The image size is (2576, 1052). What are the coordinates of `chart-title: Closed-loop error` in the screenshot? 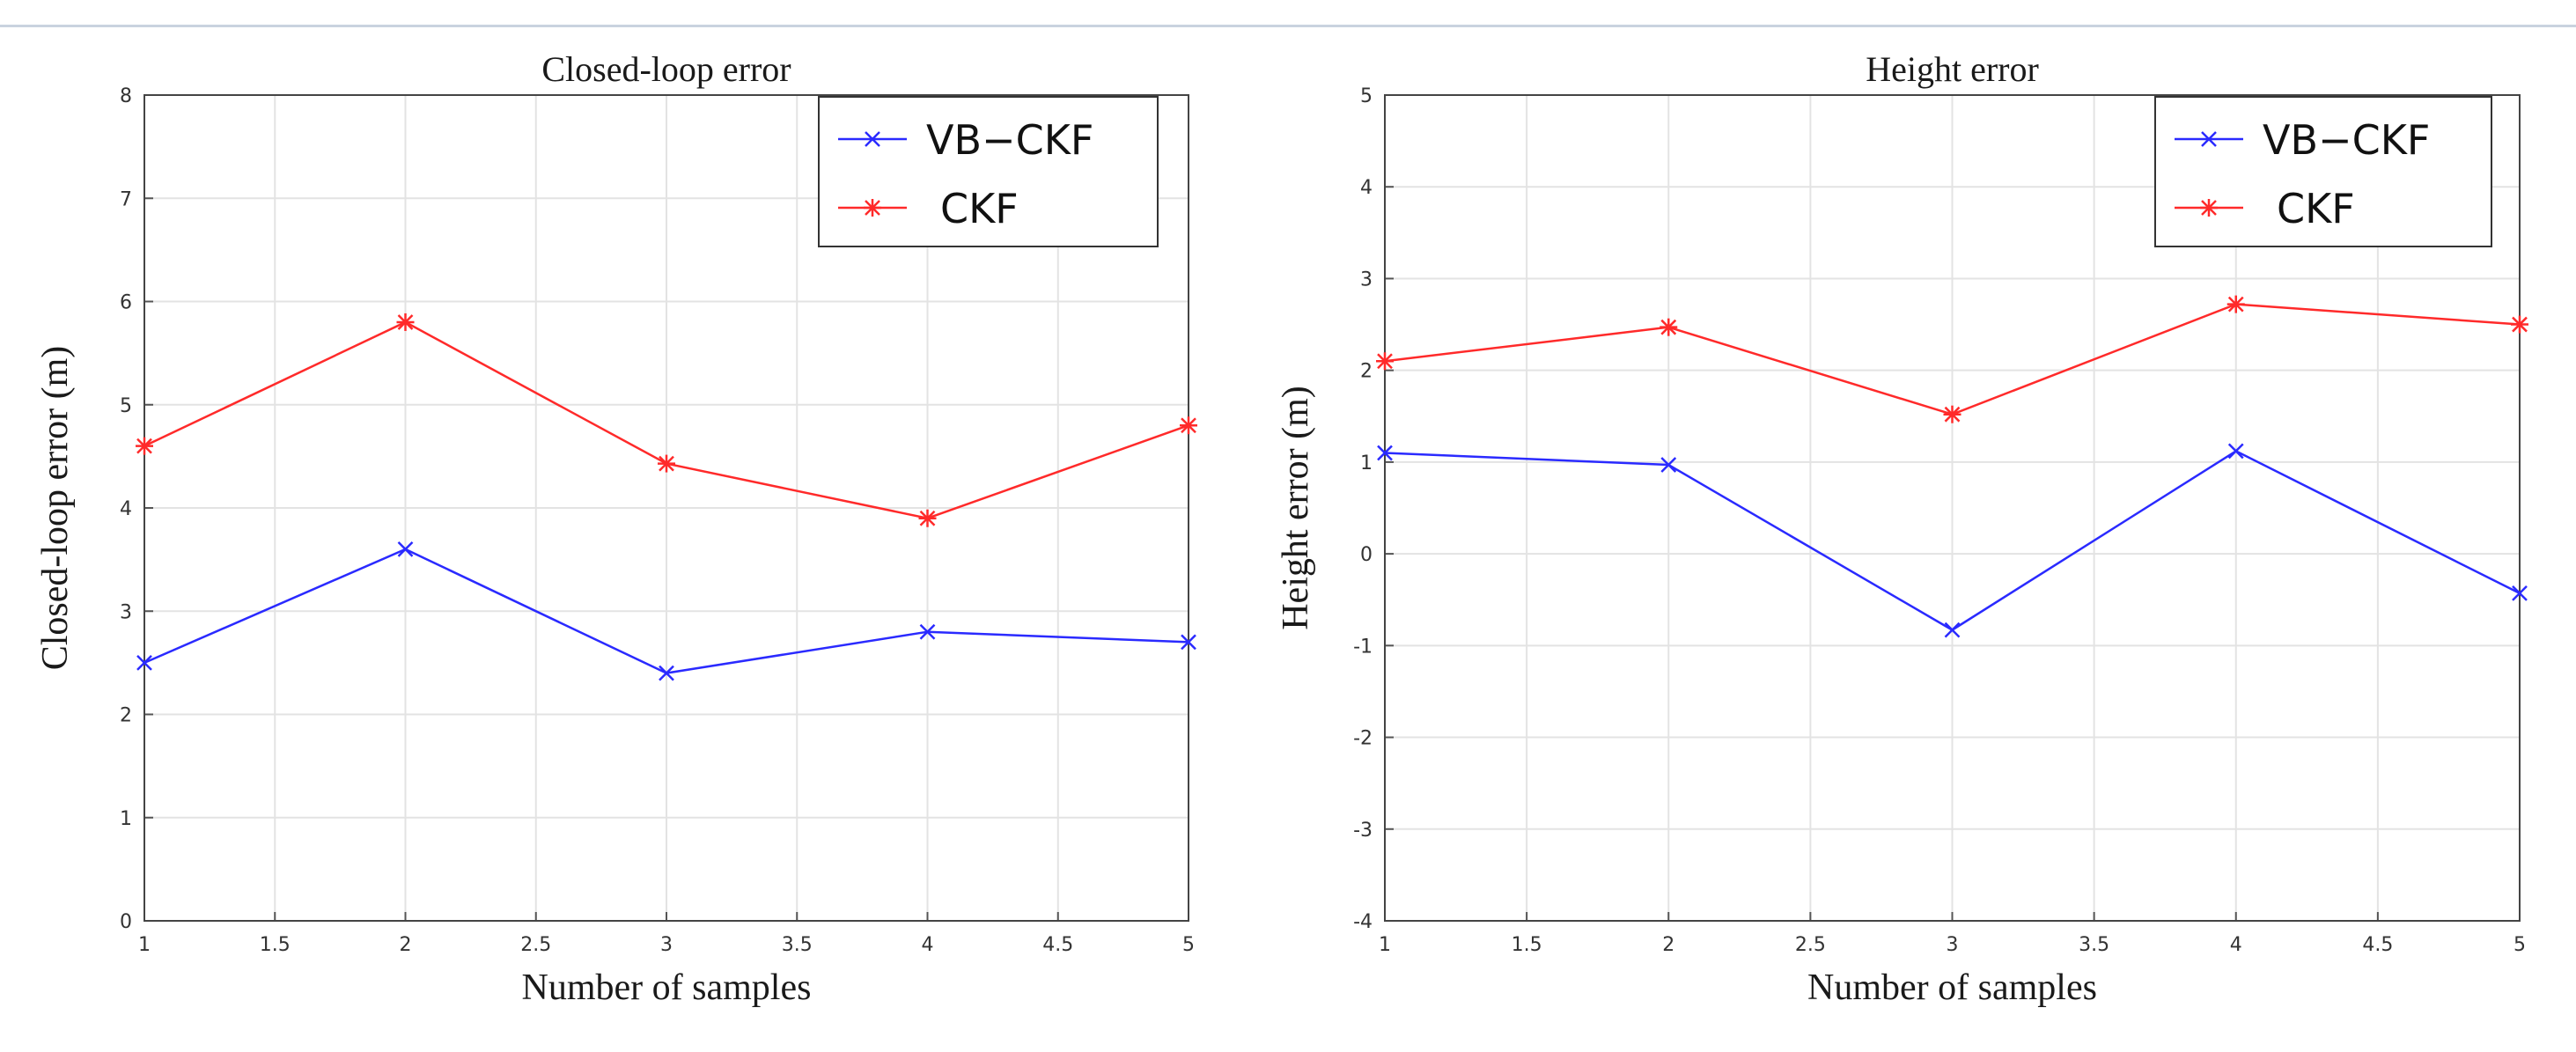 It's located at (666, 69).